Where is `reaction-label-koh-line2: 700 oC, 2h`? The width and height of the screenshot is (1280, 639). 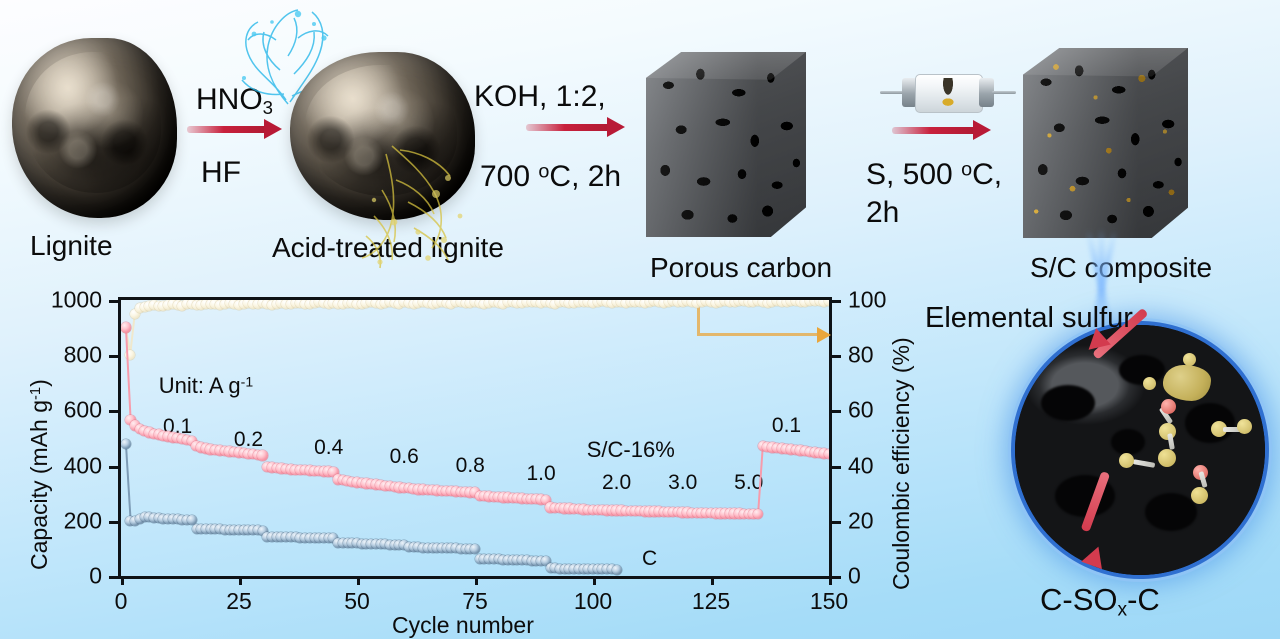
reaction-label-koh-line2: 700 oC, 2h is located at coordinates (551, 176).